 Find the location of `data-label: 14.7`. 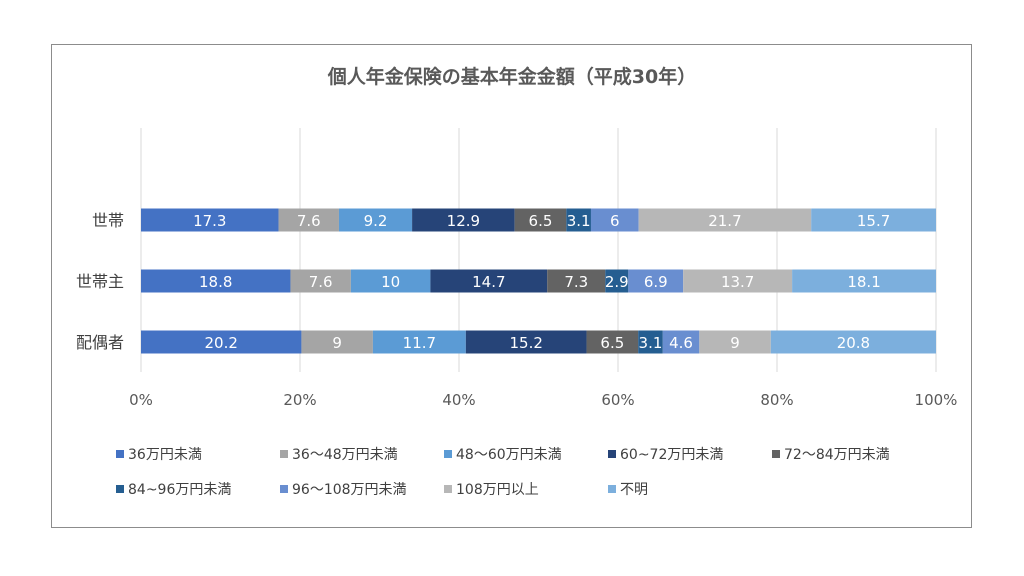

data-label: 14.7 is located at coordinates (488, 282).